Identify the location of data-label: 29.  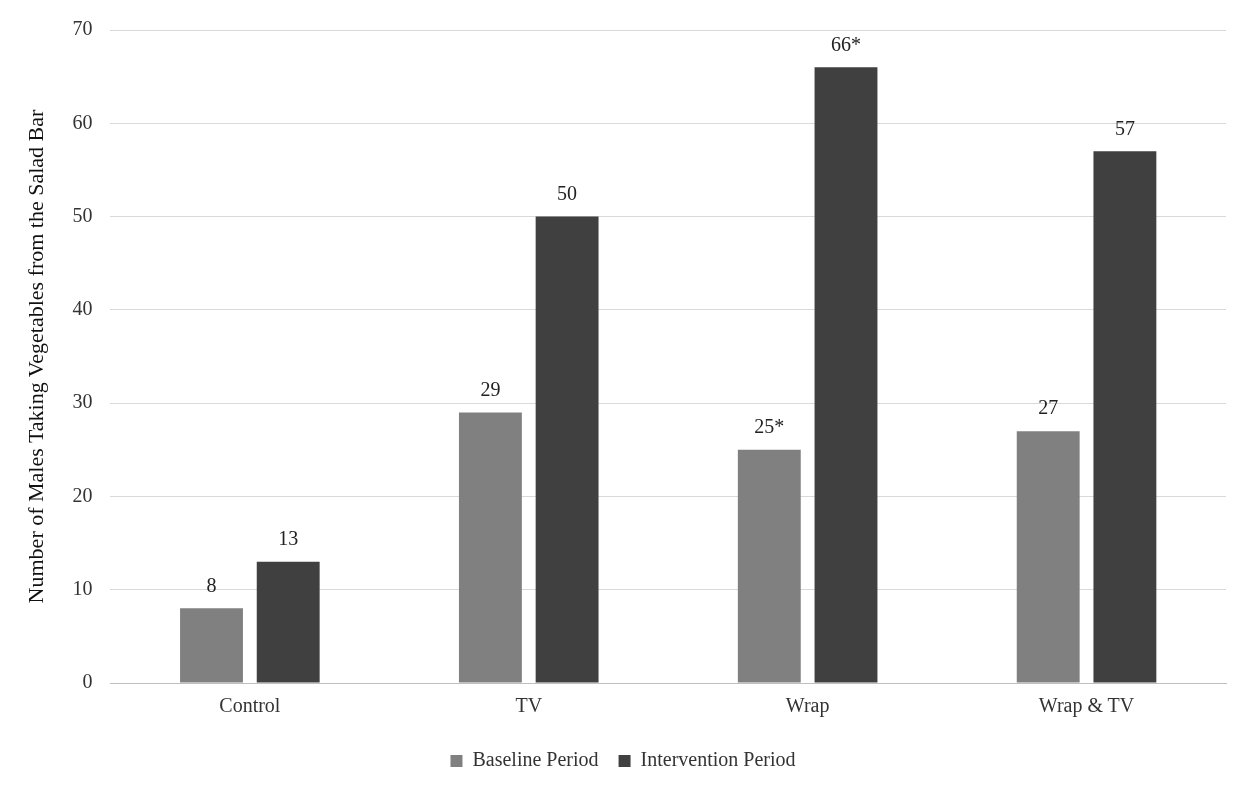
(490, 388).